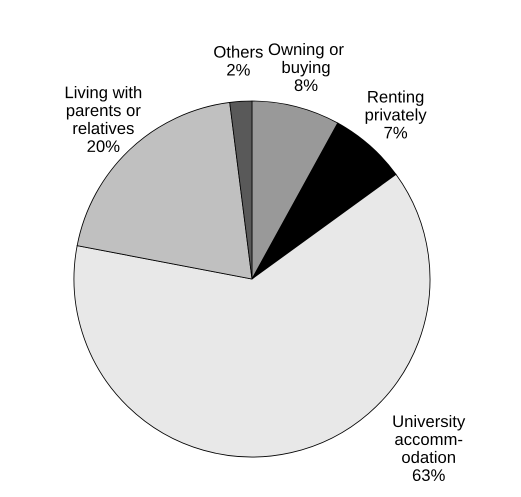  What do you see at coordinates (429, 439) in the screenshot?
I see `slice-label: University accomm- odation` at bounding box center [429, 439].